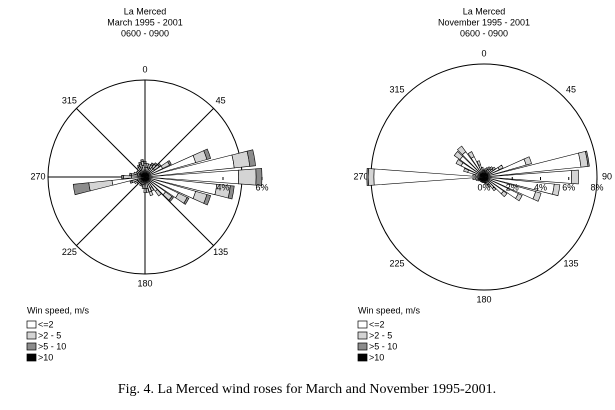 The width and height of the screenshot is (615, 410). Describe the element at coordinates (220, 252) in the screenshot. I see `theta-tick-label: 135` at that location.